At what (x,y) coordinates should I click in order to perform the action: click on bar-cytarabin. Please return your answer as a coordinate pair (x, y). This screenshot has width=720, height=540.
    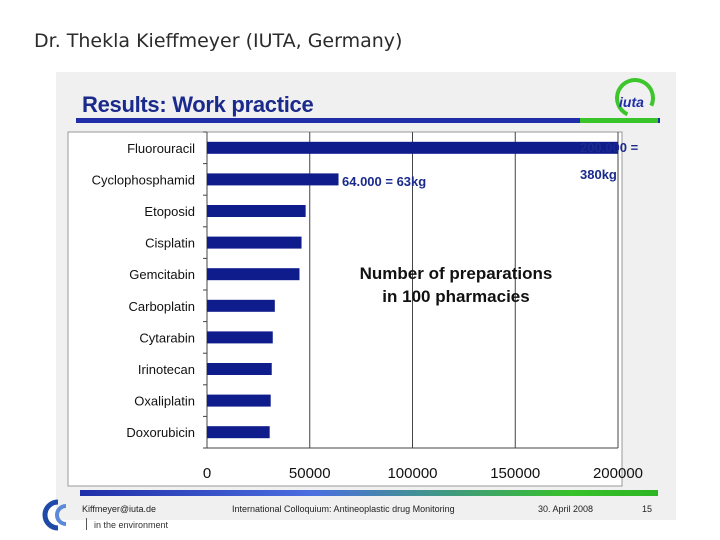
    Looking at the image, I should click on (240, 337).